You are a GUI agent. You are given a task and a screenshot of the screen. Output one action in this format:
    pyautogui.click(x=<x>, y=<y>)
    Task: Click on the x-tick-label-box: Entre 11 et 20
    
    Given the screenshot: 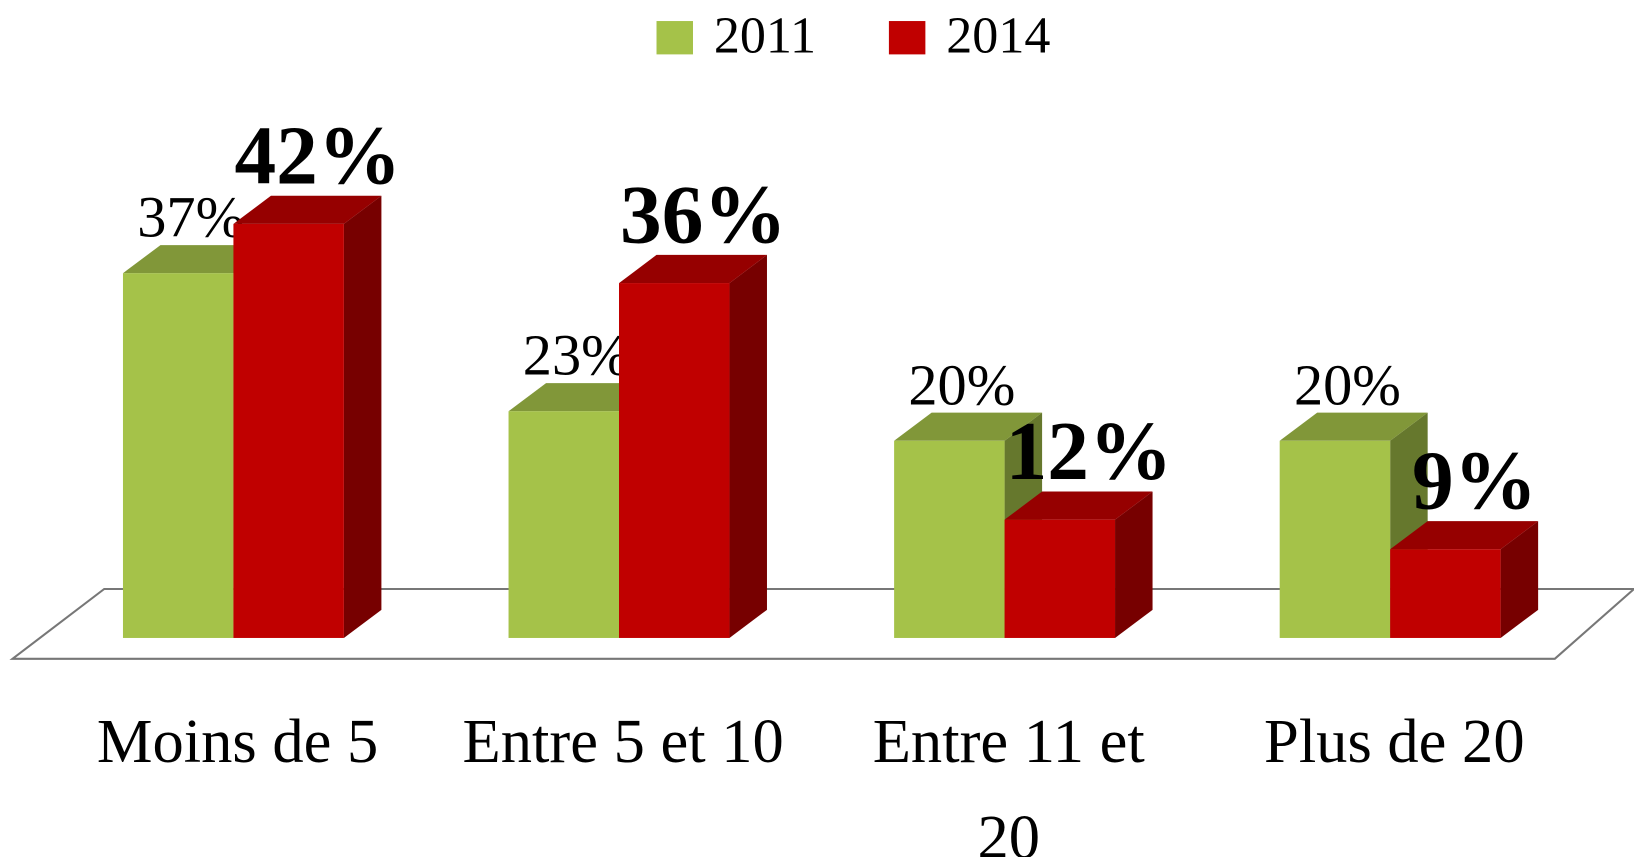 What is the action you would take?
    pyautogui.click(x=1008, y=781)
    